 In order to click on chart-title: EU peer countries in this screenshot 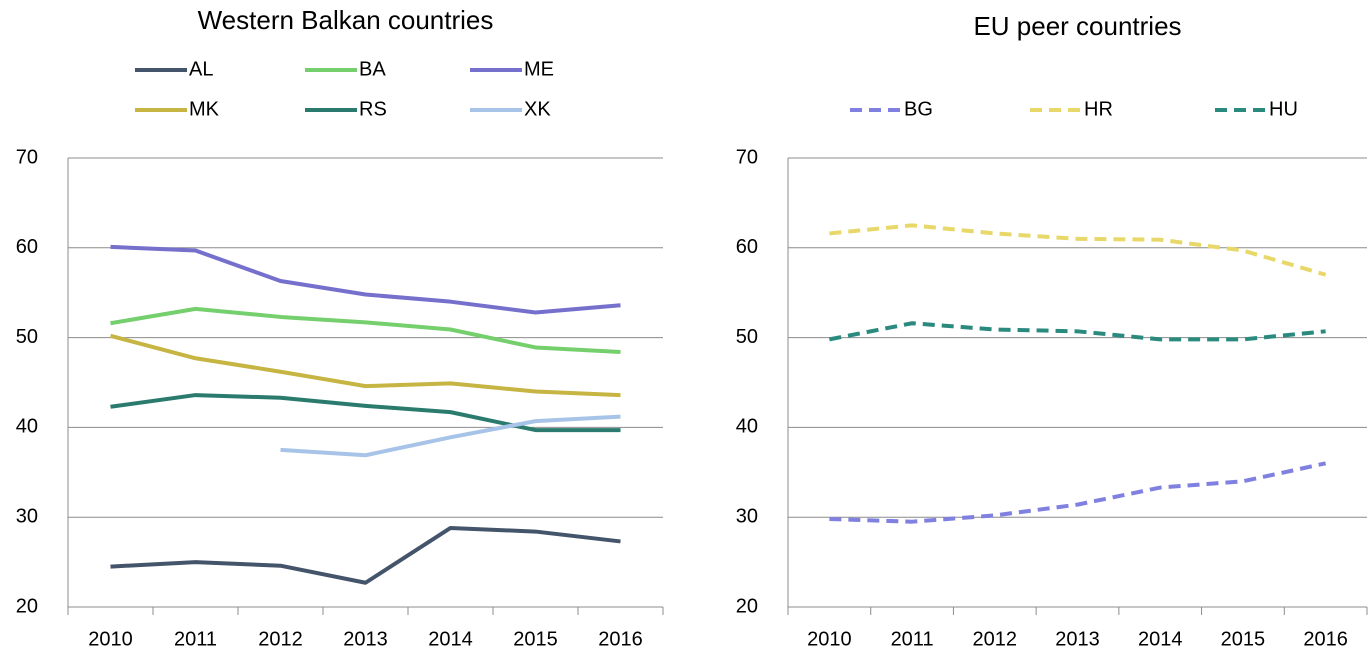, I will do `click(1077, 26)`.